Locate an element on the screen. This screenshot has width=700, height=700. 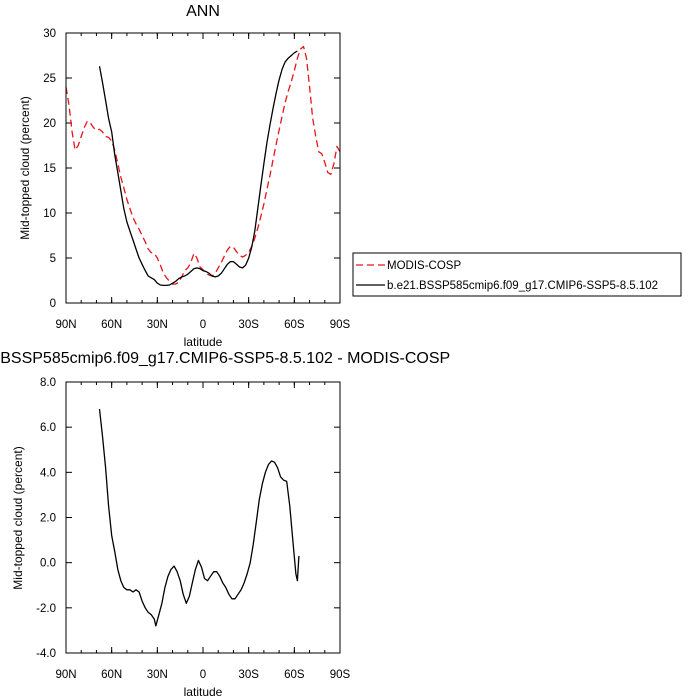
top-x-tick-label: 90N is located at coordinates (65, 325).